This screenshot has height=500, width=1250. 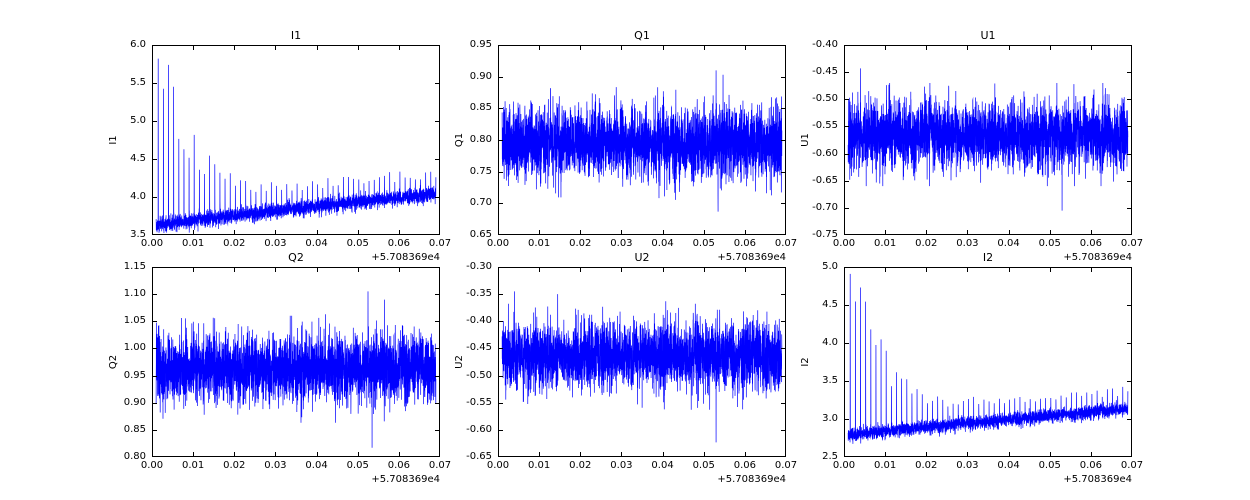 What do you see at coordinates (988, 257) in the screenshot?
I see `subplot-title: I2` at bounding box center [988, 257].